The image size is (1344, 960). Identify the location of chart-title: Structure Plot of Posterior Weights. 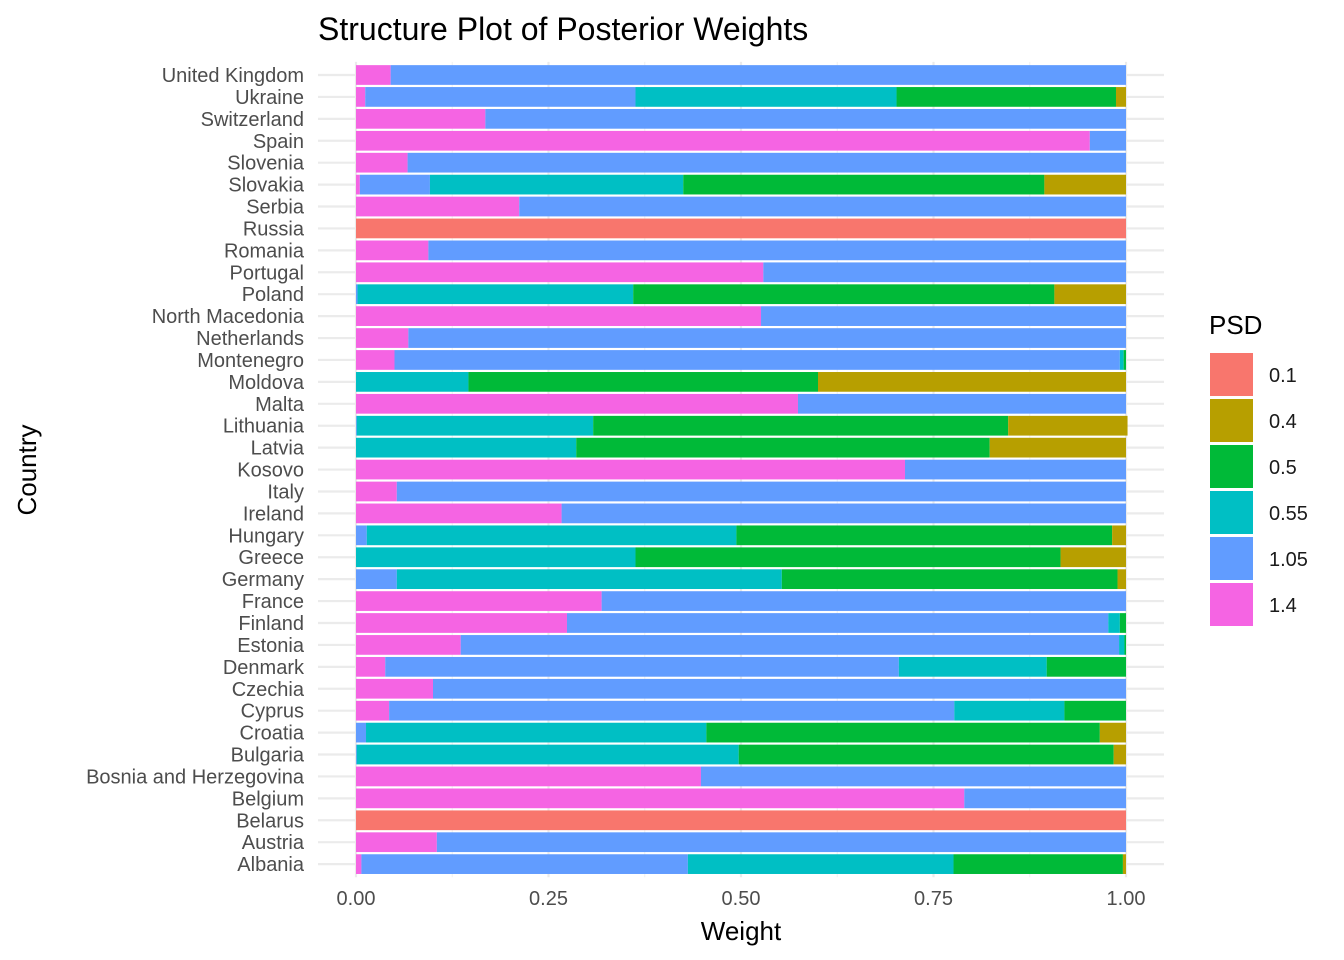
(563, 29).